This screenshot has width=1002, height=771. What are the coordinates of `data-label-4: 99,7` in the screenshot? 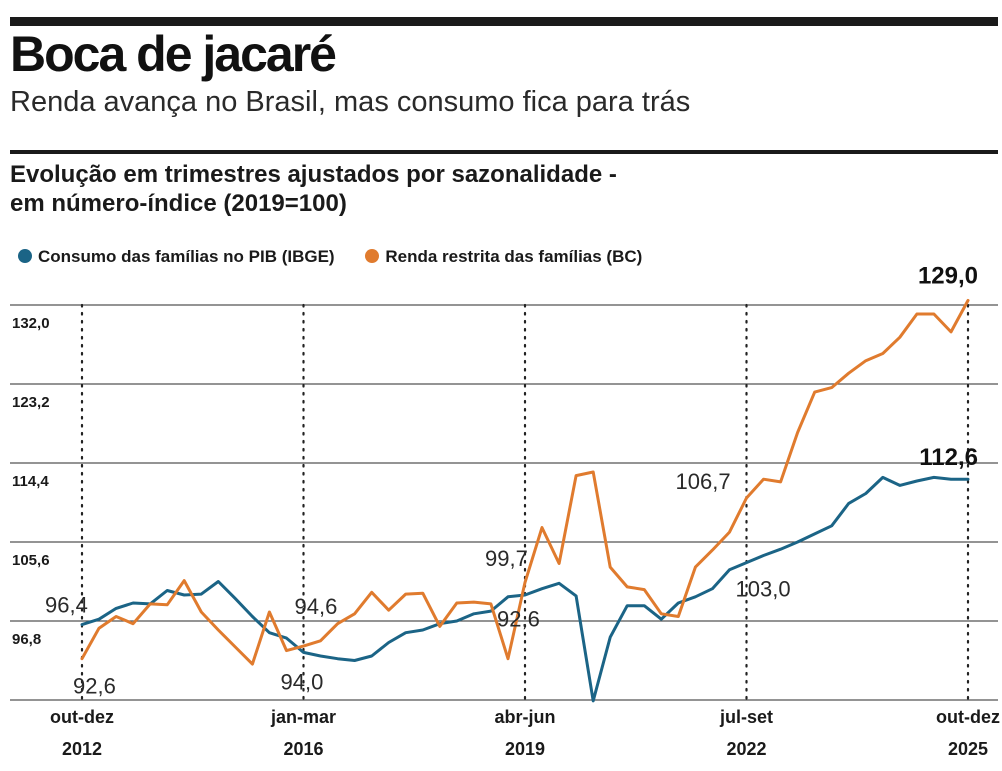 It's located at (506, 558).